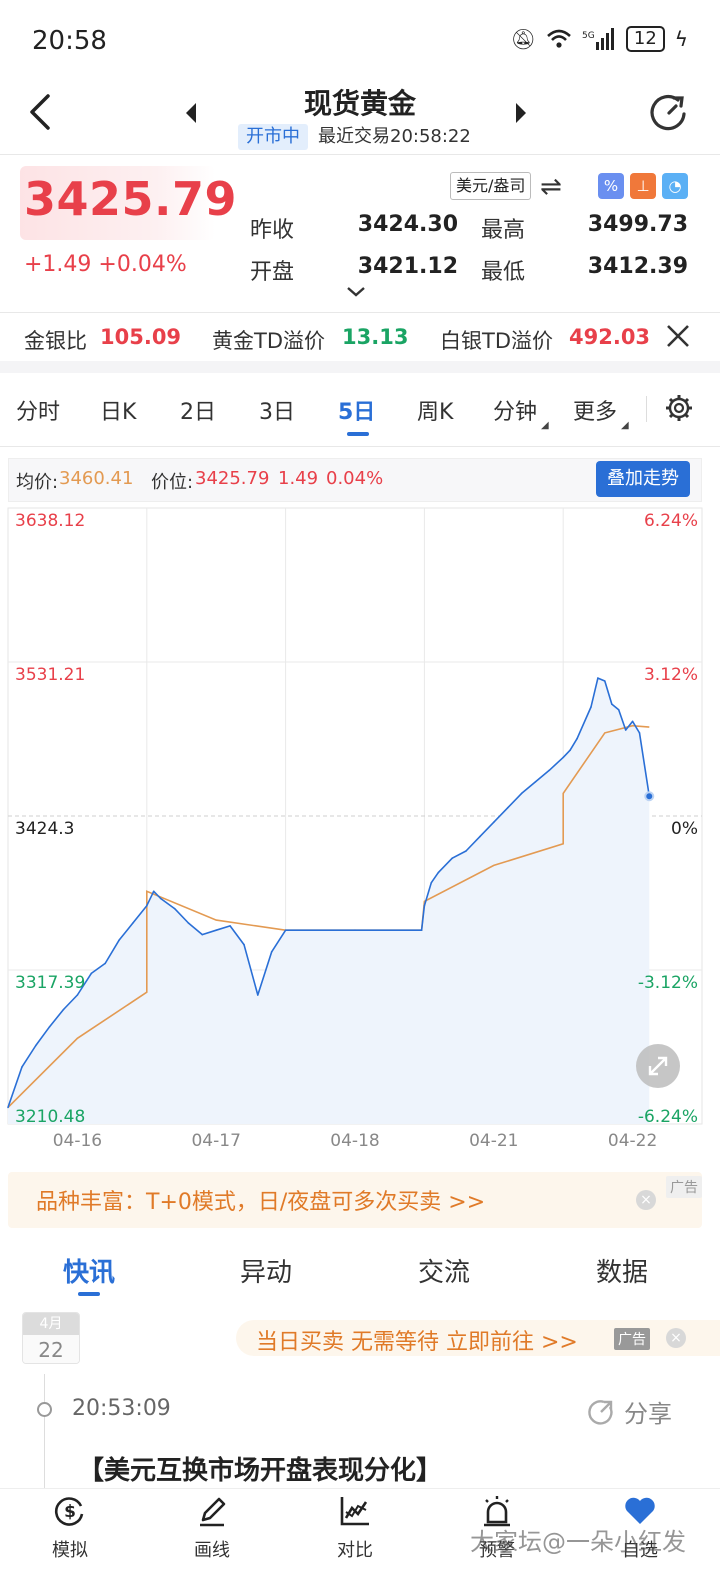  What do you see at coordinates (50, 983) in the screenshot?
I see `y-tick-label-left: 3317.39` at bounding box center [50, 983].